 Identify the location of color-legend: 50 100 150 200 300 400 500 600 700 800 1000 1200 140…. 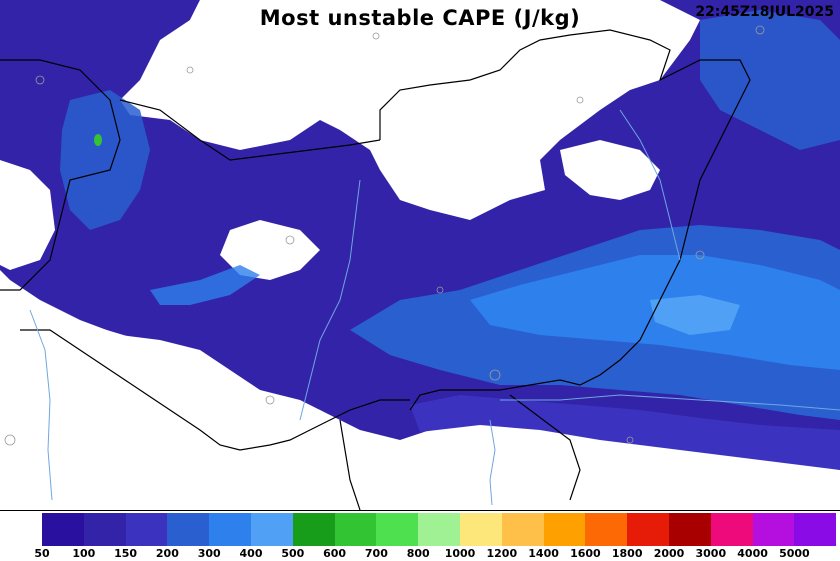
(420, 535).